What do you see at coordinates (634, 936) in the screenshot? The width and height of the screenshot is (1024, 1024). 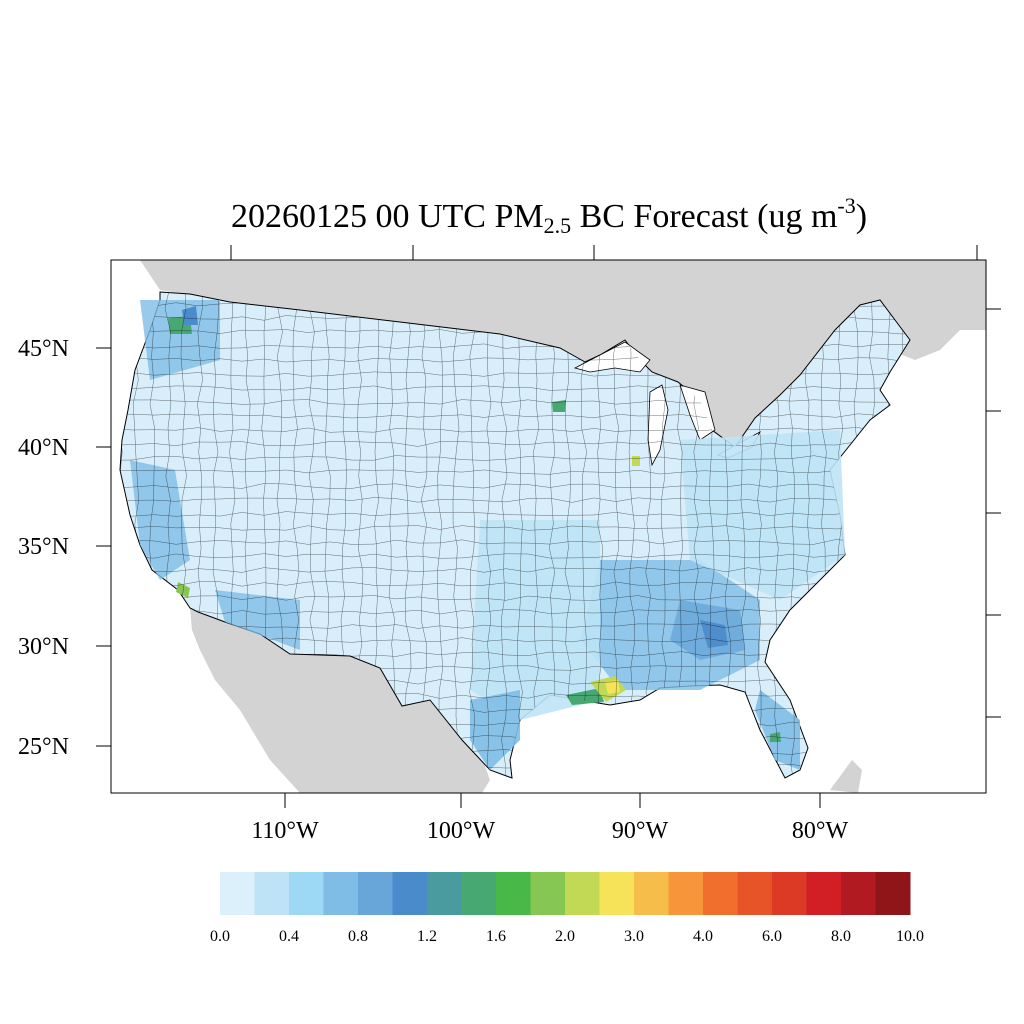 I see `colorbar-label: 3.0` at bounding box center [634, 936].